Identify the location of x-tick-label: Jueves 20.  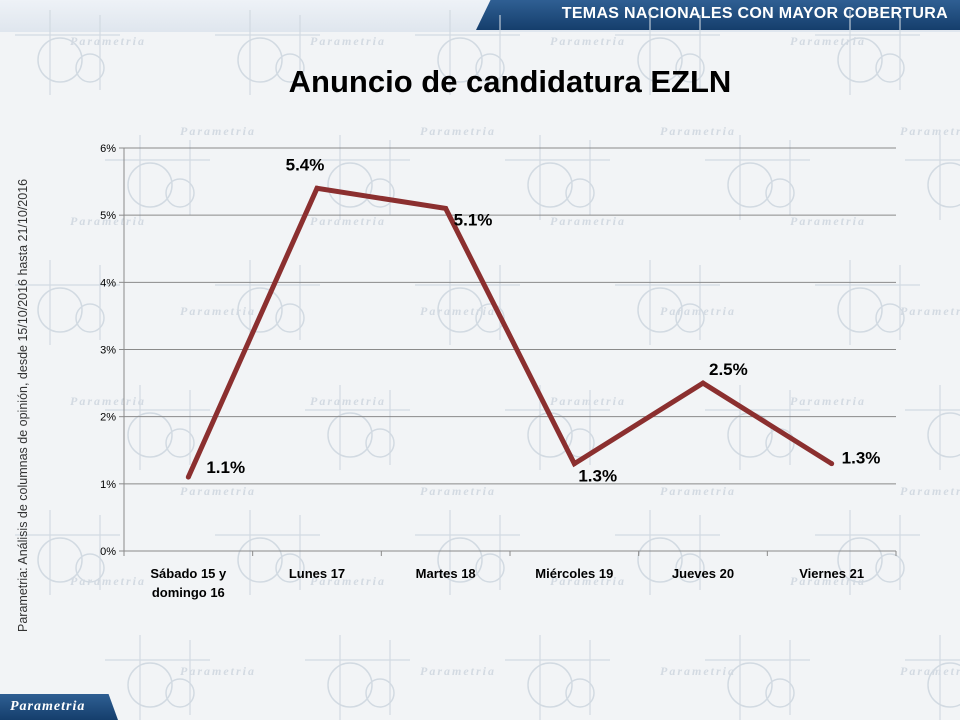
(703, 573).